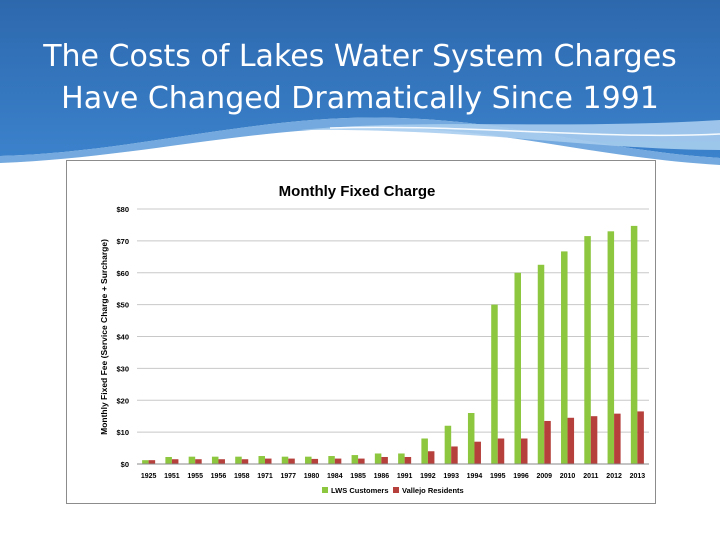  Describe the element at coordinates (149, 476) in the screenshot. I see `x-tick-label: 1925` at that location.